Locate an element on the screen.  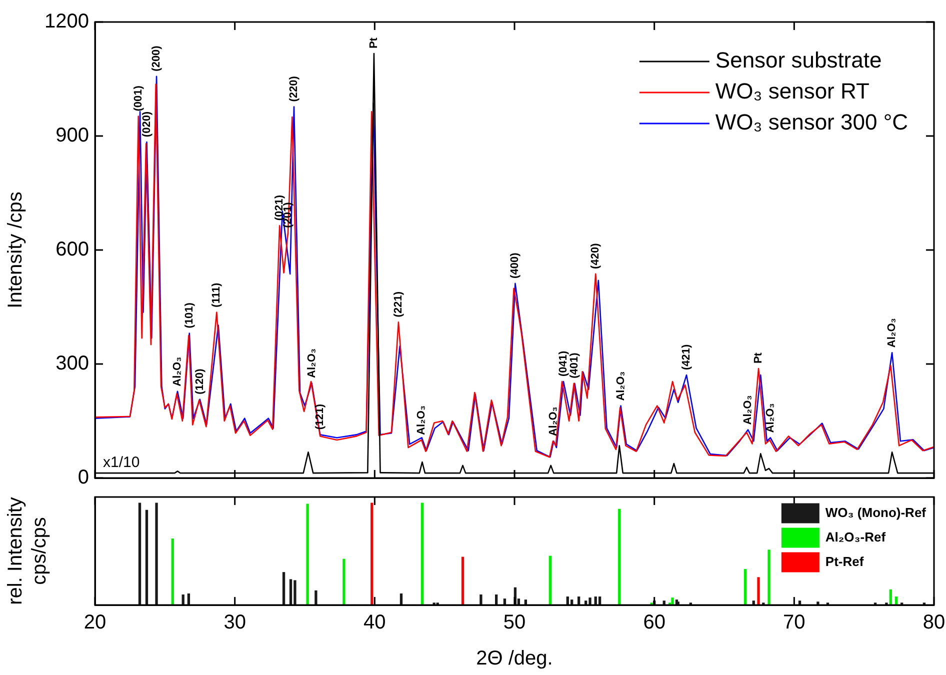
annotation: (421) is located at coordinates (686, 357).